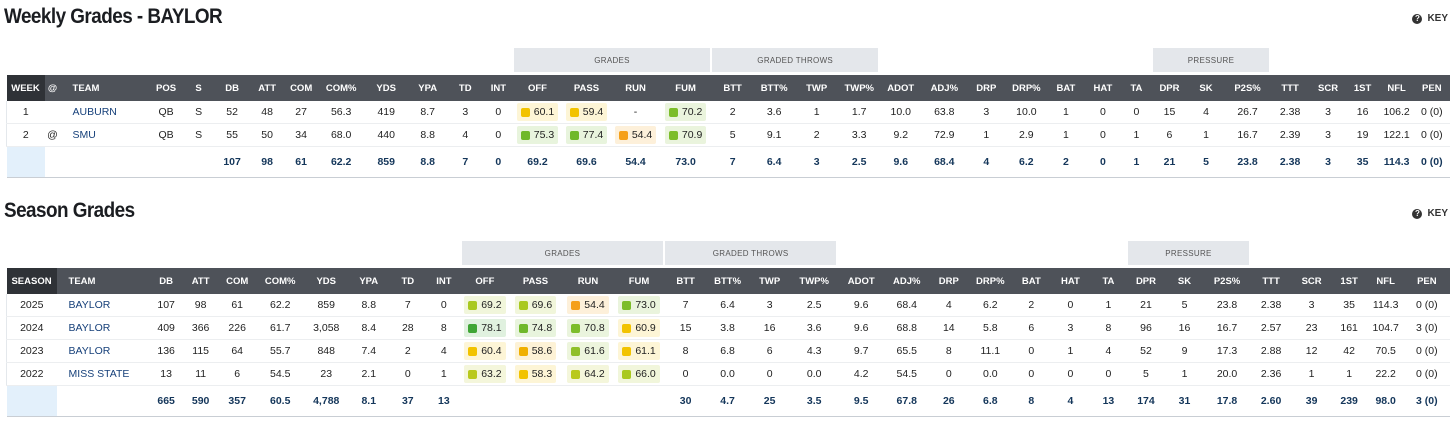 The image size is (1456, 423). What do you see at coordinates (593, 112) in the screenshot?
I see `grade-value: 59.4` at bounding box center [593, 112].